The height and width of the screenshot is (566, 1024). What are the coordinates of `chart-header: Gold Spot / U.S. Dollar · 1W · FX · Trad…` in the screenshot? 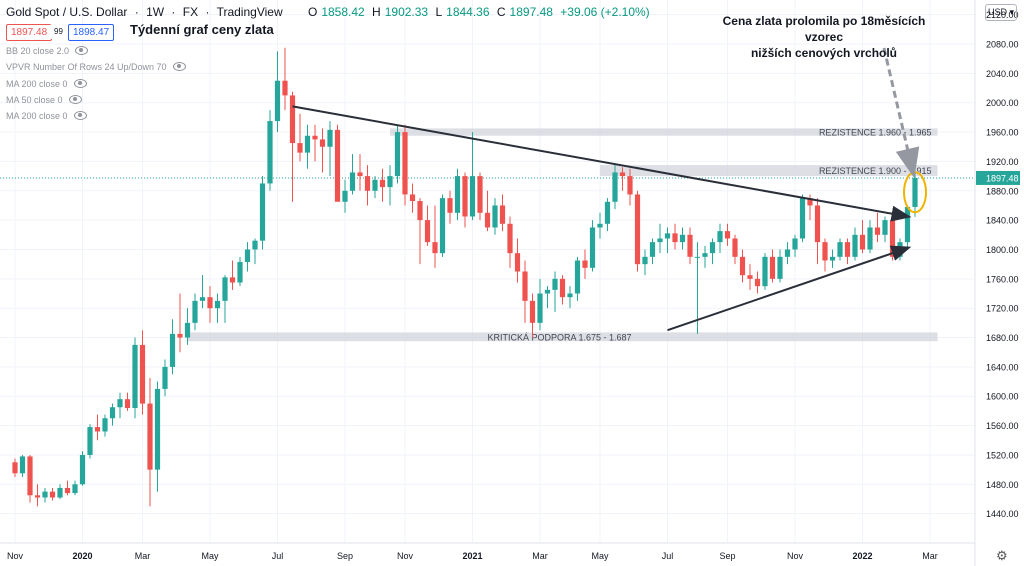 It's located at (328, 12).